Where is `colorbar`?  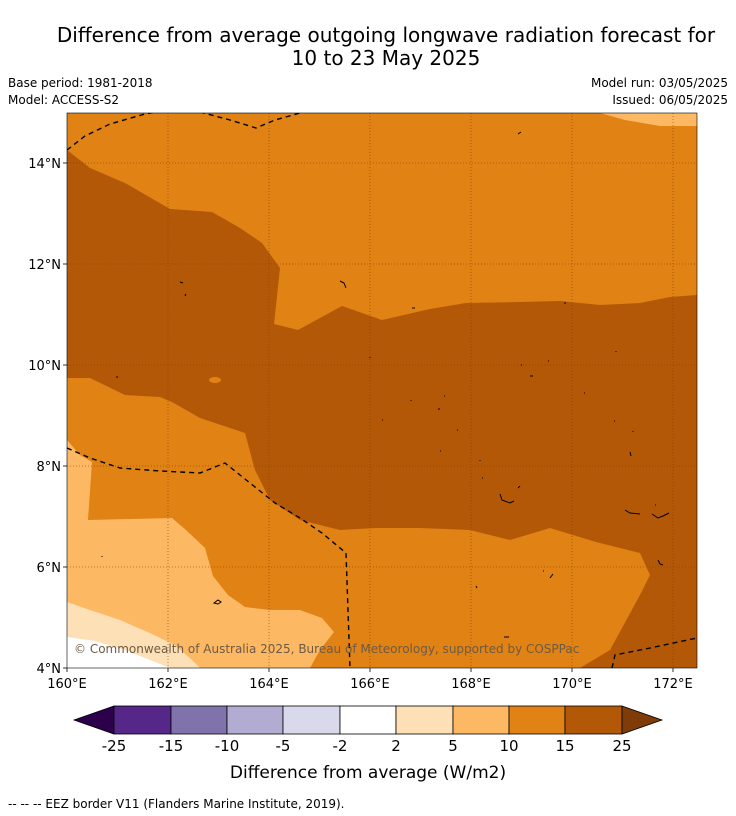
colorbar is located at coordinates (368, 720).